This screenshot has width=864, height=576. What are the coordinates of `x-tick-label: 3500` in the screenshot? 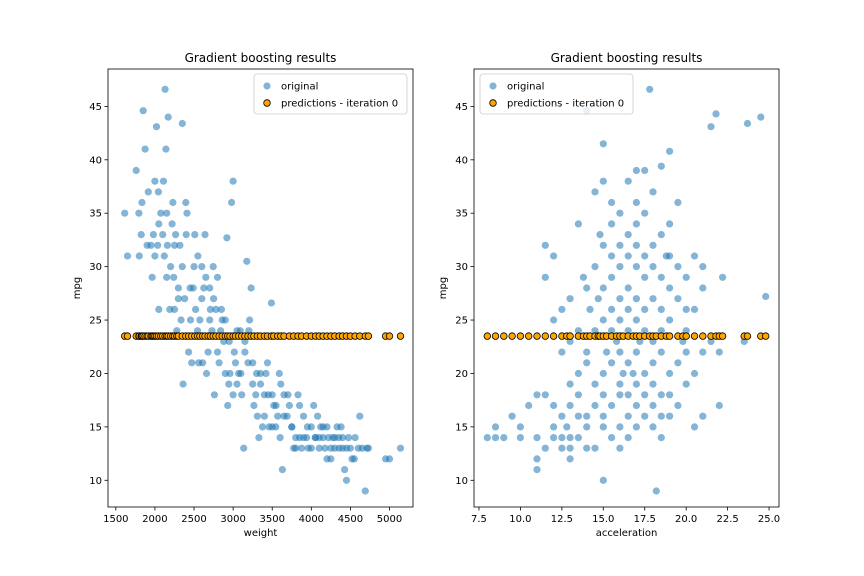 It's located at (272, 519).